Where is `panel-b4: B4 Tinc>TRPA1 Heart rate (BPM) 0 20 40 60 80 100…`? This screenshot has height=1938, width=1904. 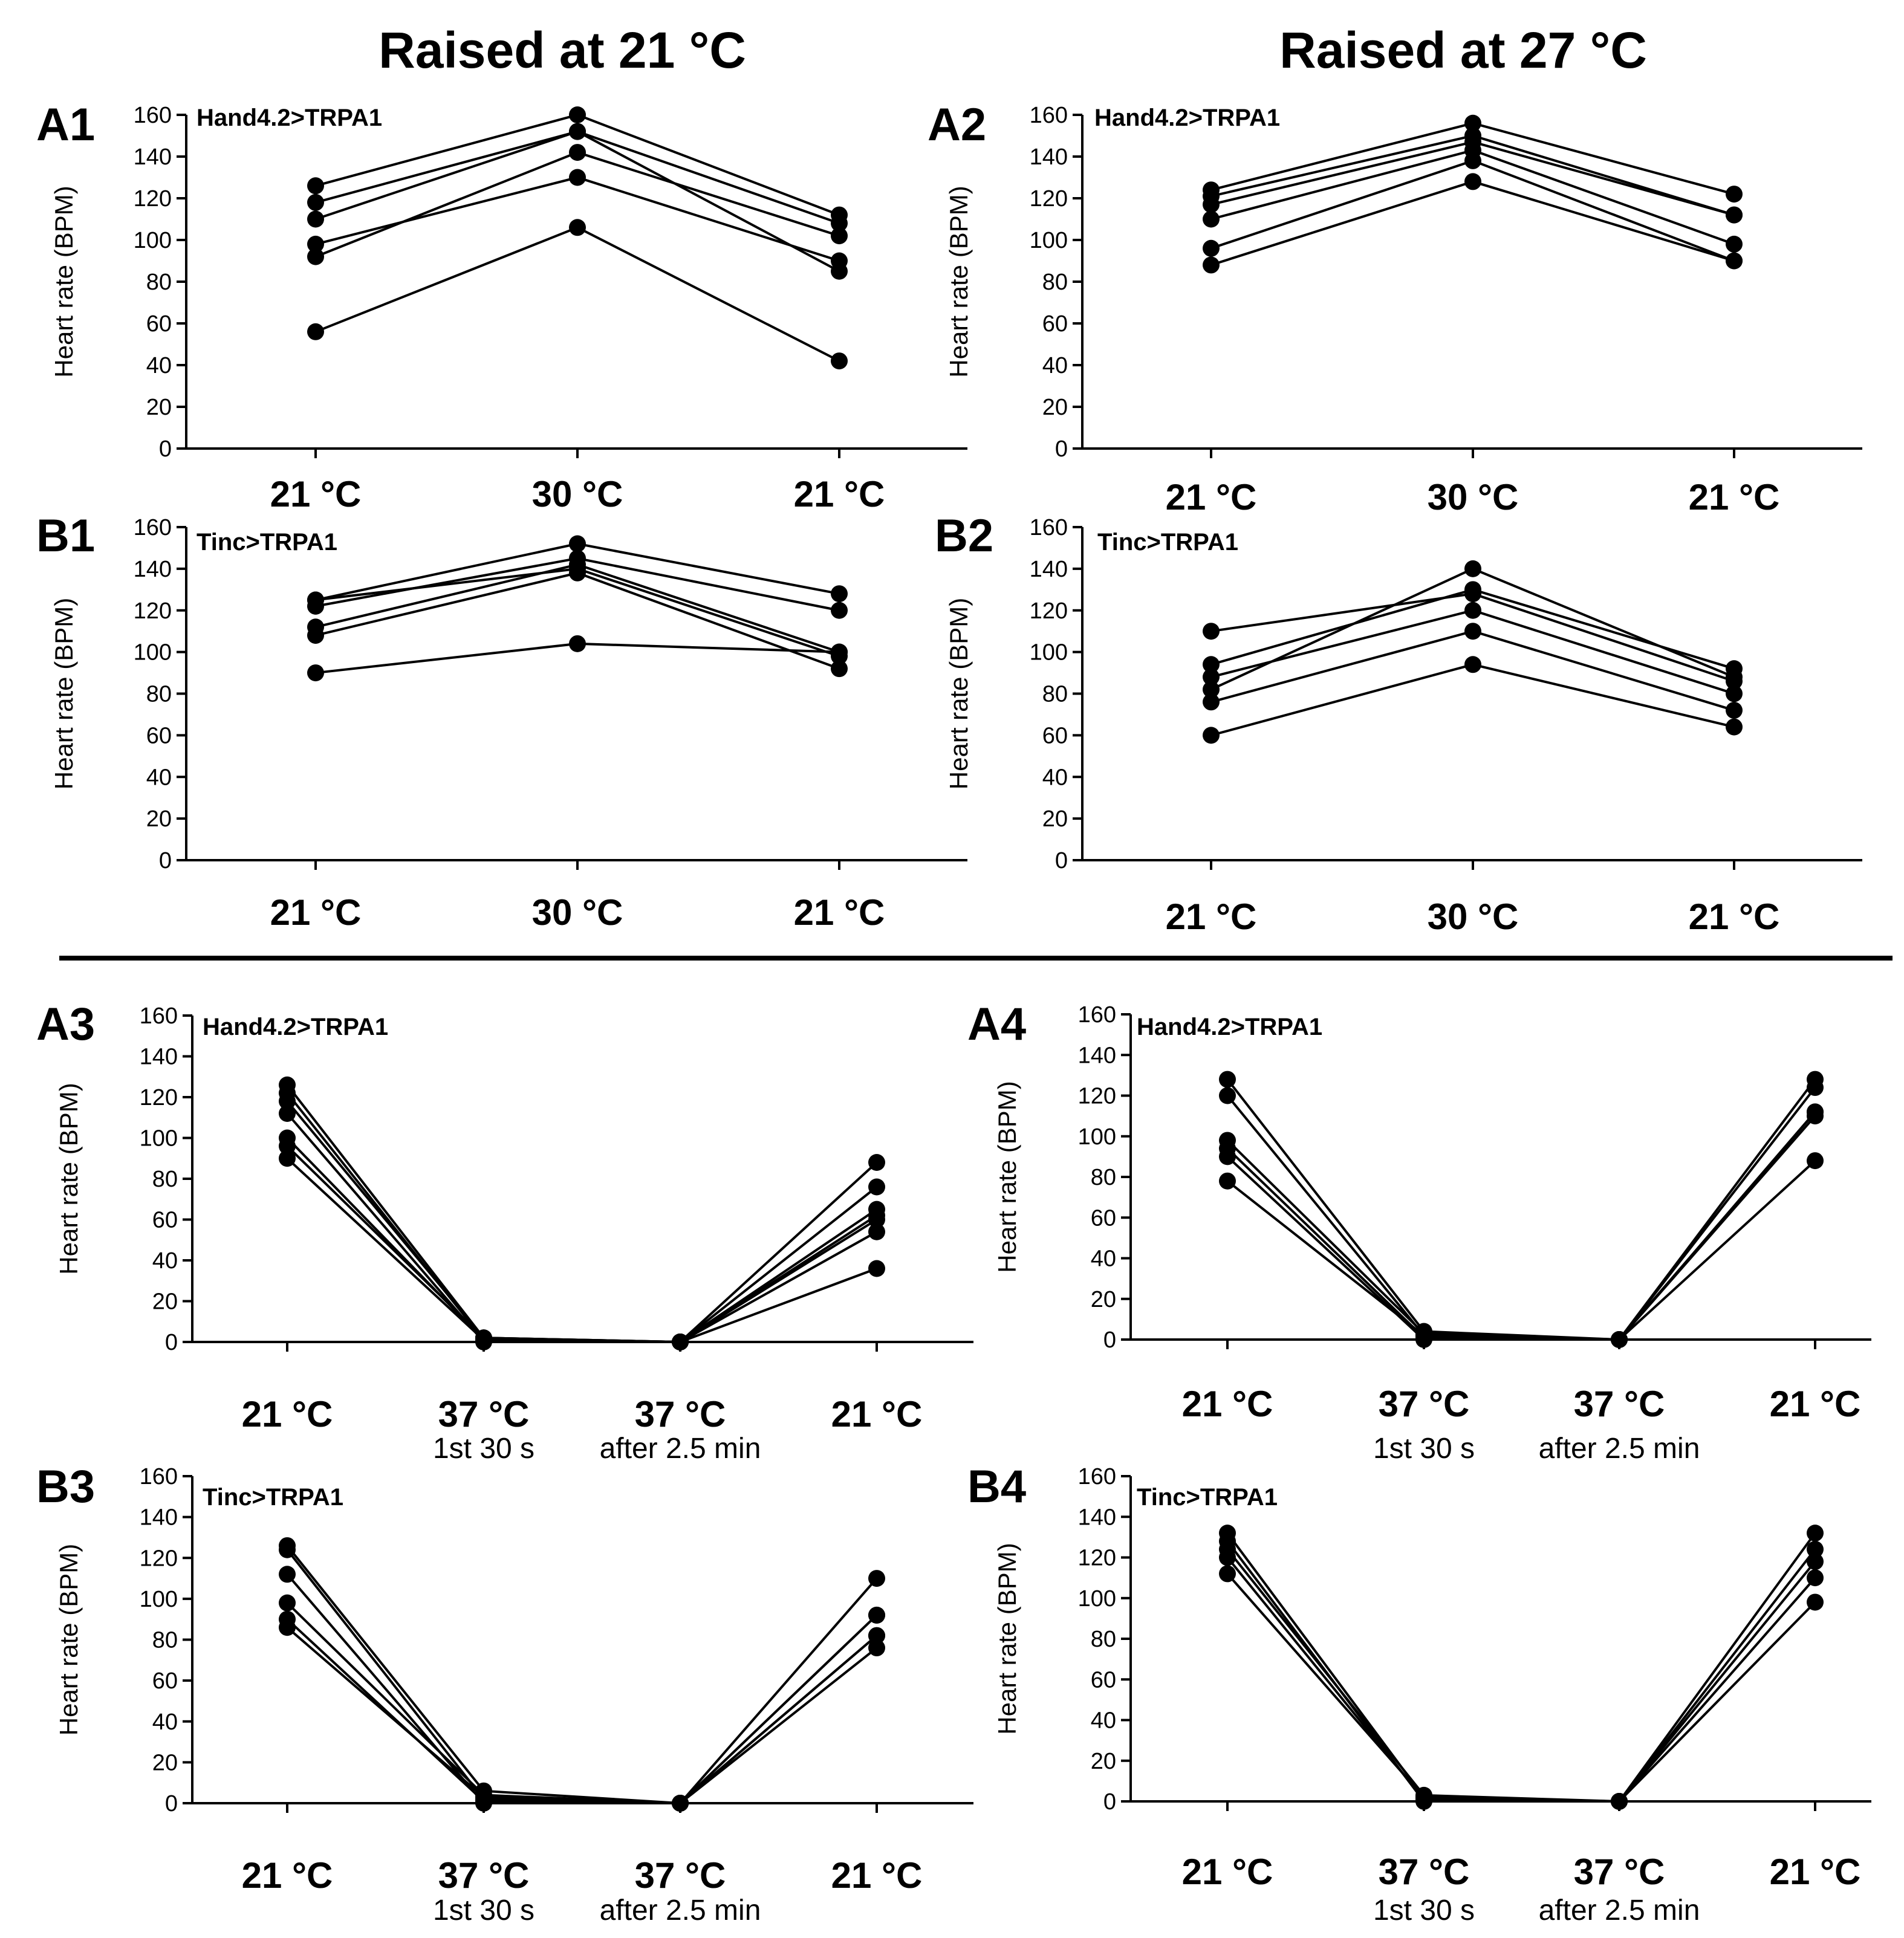 panel-b4: B4 Tinc>TRPA1 Heart rate (BPM) 0 20 40 60 80 100… is located at coordinates (1419, 1694).